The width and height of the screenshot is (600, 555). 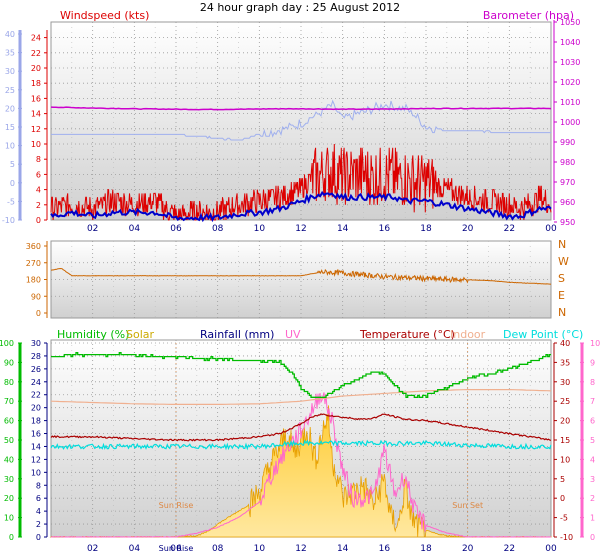 What do you see at coordinates (260, 549) in the screenshot?
I see `weather-panel-x-tick-label: 10` at bounding box center [260, 549].